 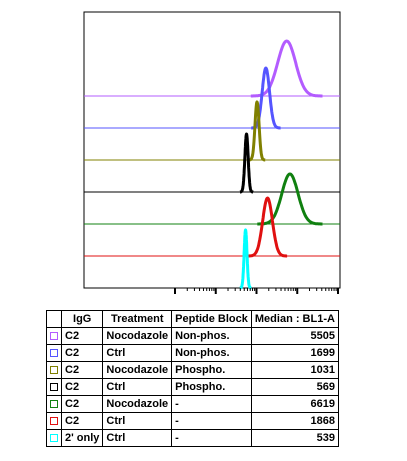 I want to click on header-peptide-block: Peptide Block, so click(x=211, y=319).